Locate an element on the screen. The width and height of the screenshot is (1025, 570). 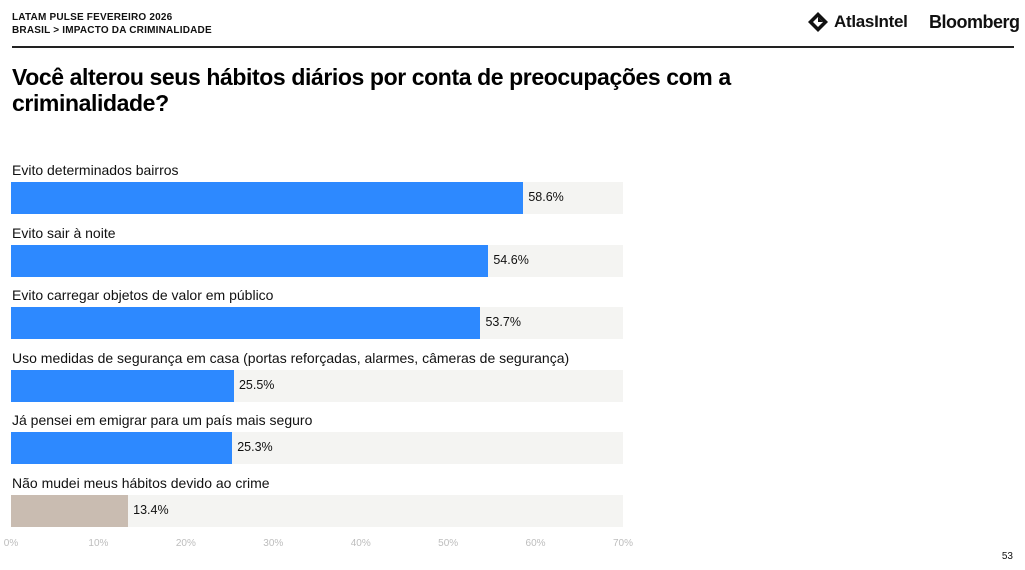
value-label: 25.3% is located at coordinates (255, 447).